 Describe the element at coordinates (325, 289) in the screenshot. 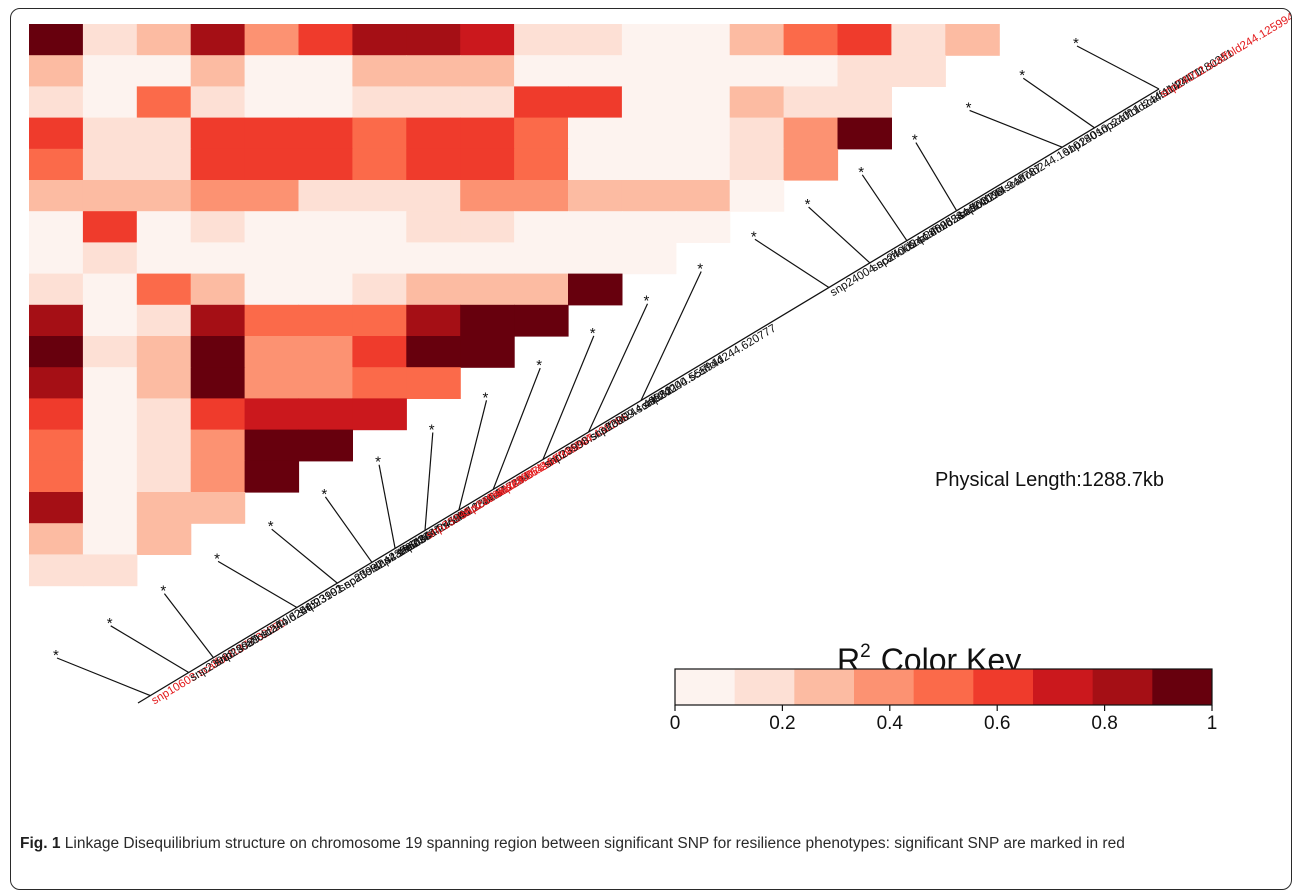

I see `ld-cell-r8-c5` at that location.